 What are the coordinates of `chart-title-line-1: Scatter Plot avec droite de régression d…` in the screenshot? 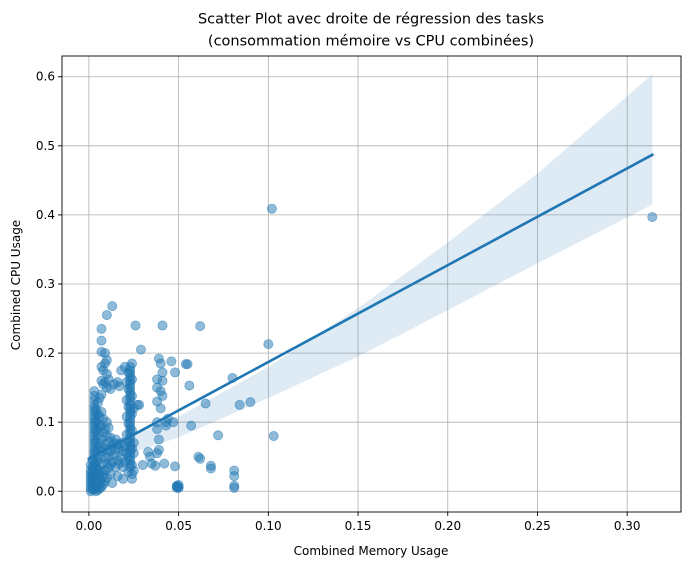 It's located at (371, 20).